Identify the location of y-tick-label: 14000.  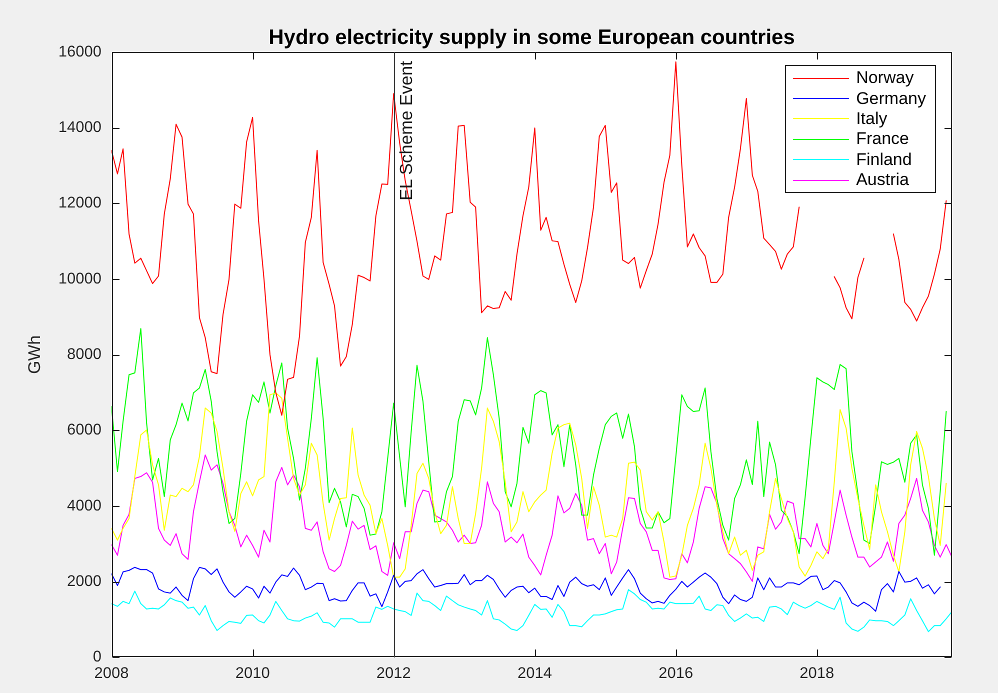
(80, 127).